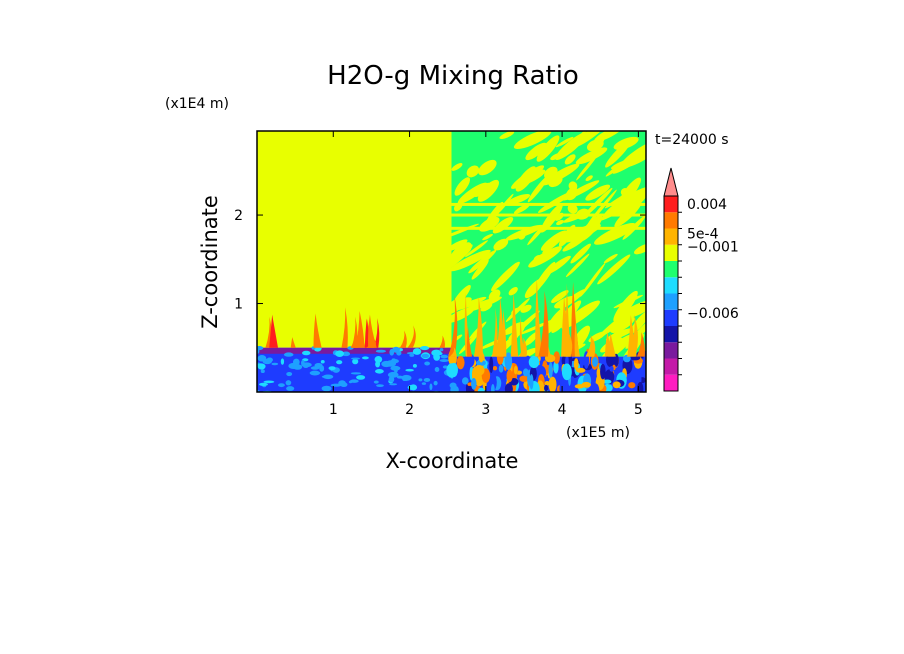 The width and height of the screenshot is (904, 654). I want to click on colorbar-overflow-triangle, so click(671, 182).